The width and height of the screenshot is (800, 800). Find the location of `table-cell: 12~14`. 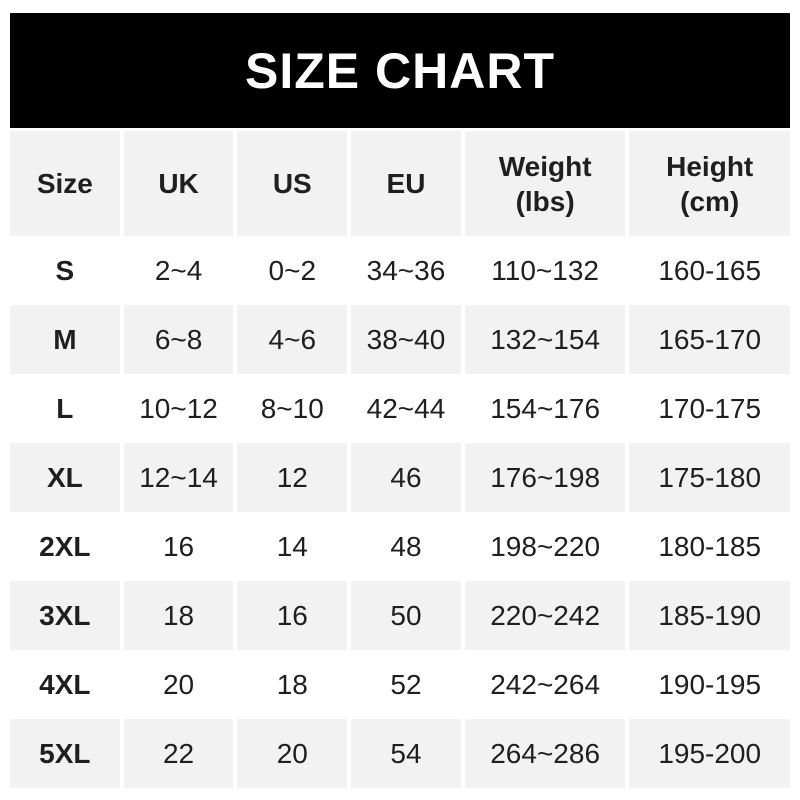

table-cell: 12~14 is located at coordinates (178, 477).